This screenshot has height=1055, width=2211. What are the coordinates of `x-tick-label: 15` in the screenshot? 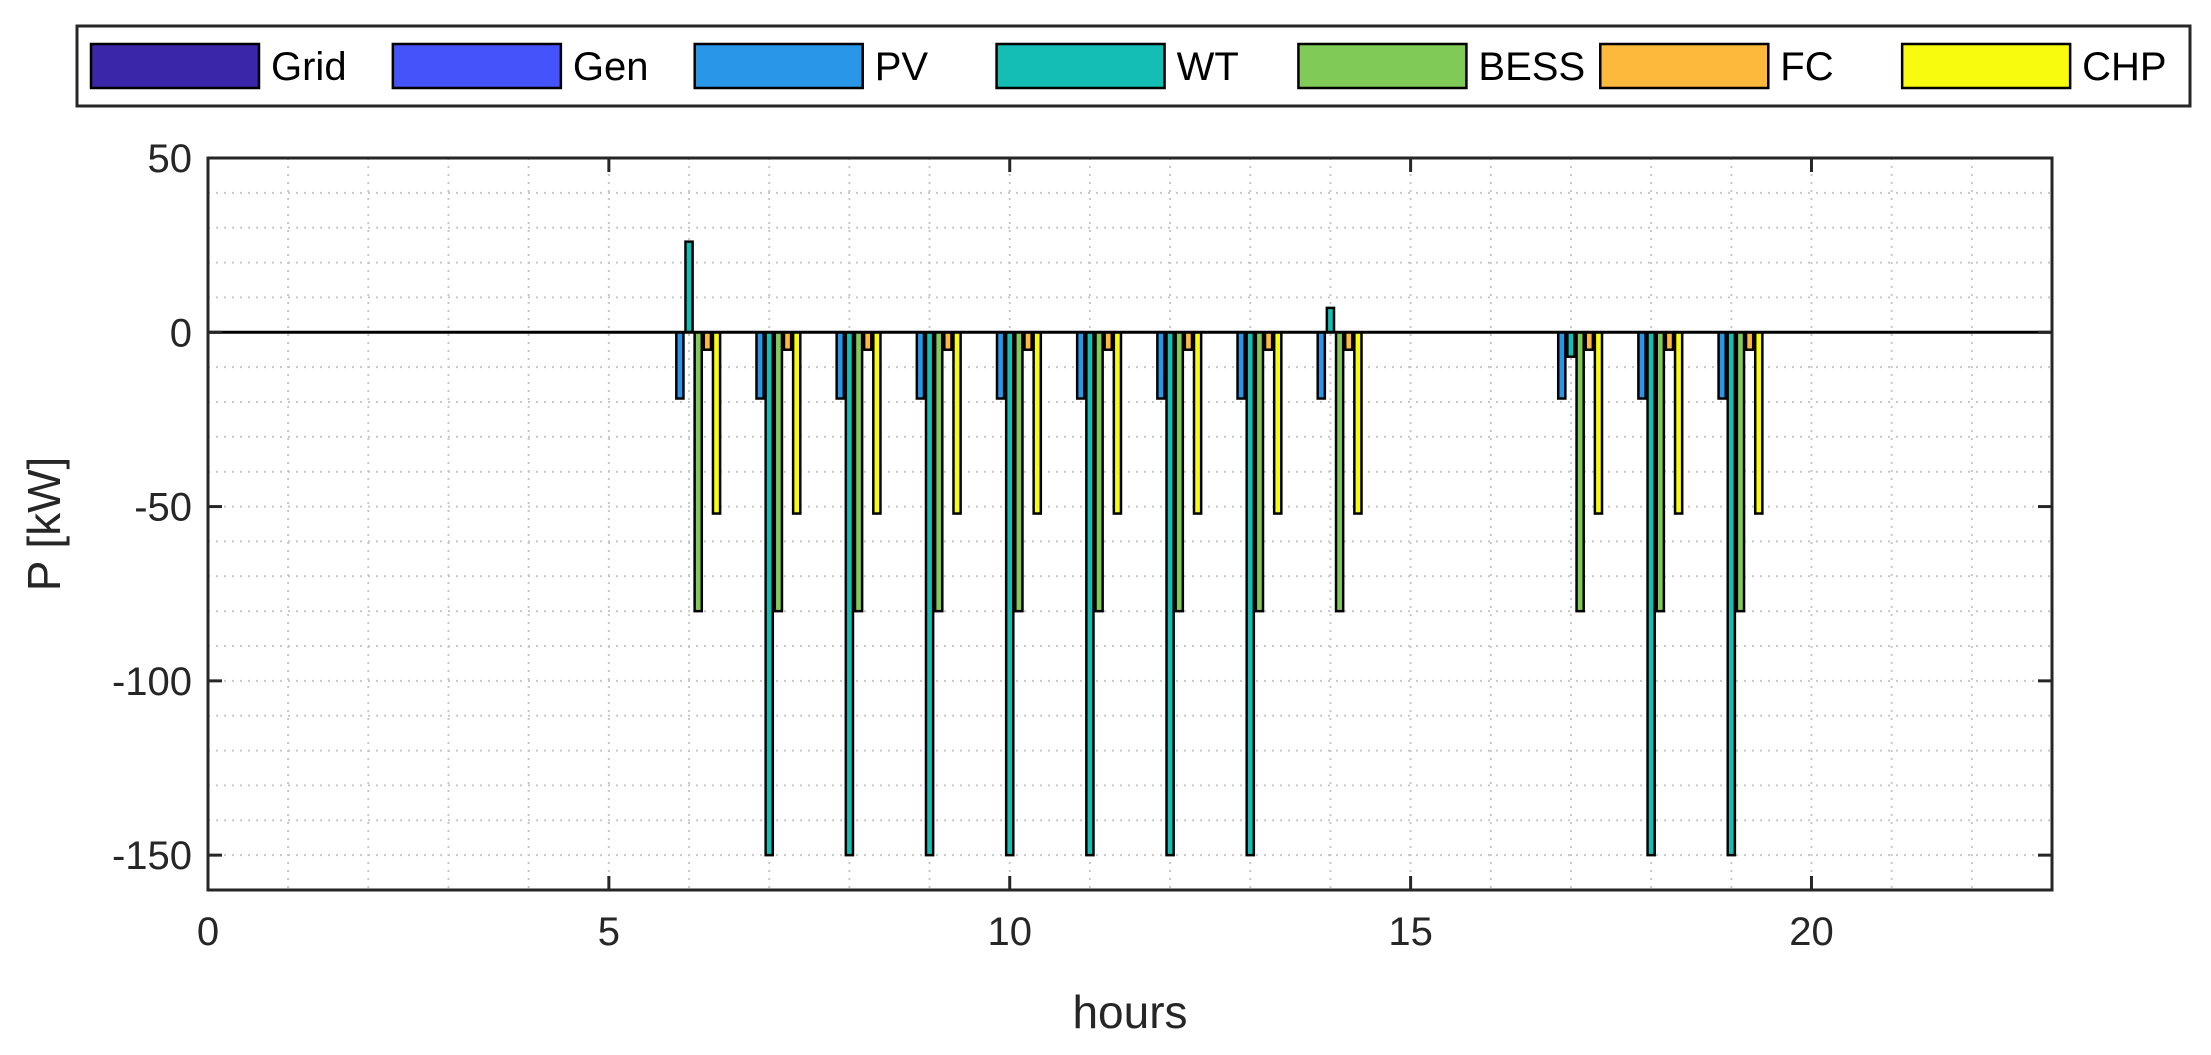 It's located at (1410, 932).